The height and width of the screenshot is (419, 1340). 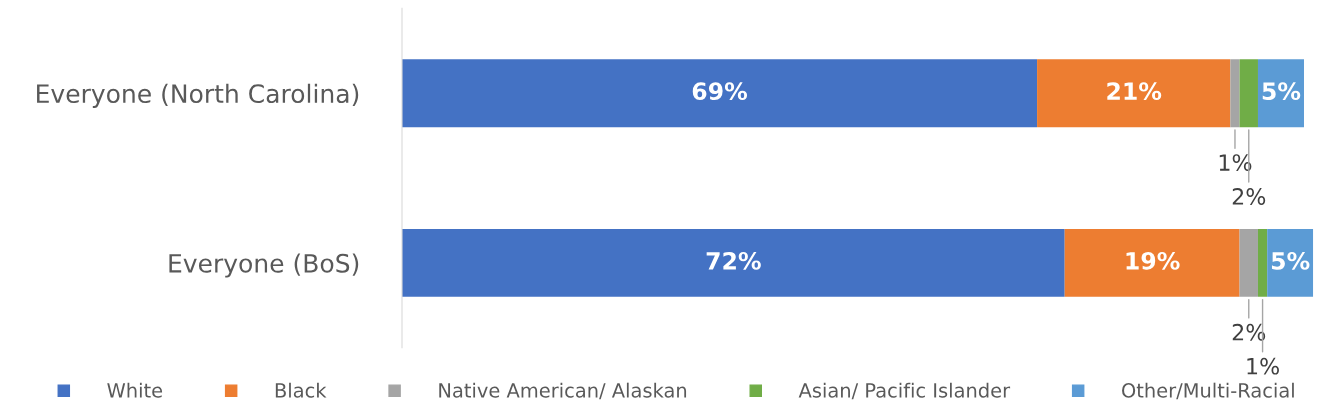 I want to click on legend-label: Native American/ Alaskan, so click(x=563, y=391).